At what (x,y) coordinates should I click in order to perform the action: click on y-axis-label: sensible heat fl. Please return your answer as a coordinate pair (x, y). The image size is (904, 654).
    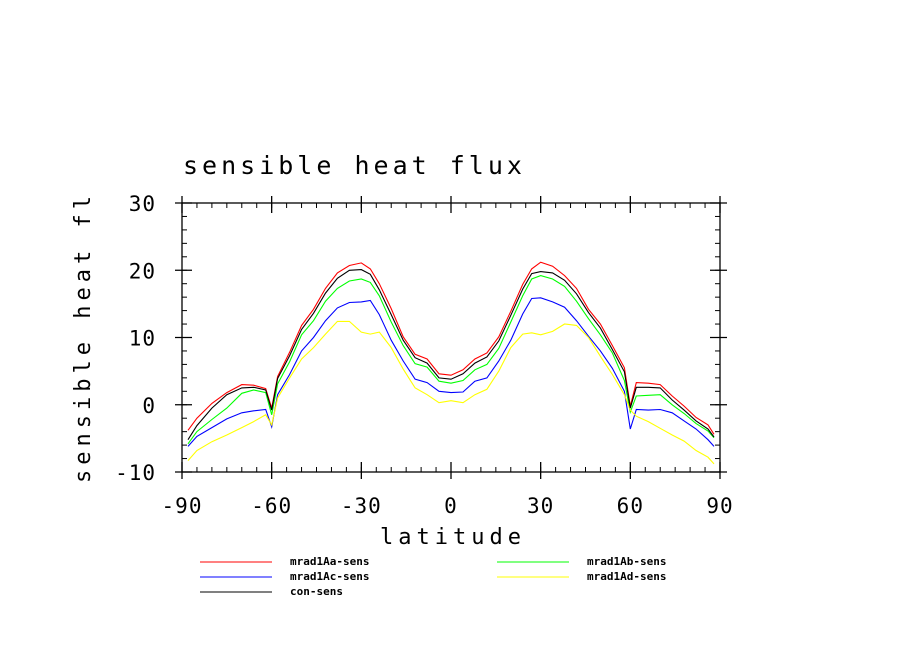
    Looking at the image, I should click on (83, 337).